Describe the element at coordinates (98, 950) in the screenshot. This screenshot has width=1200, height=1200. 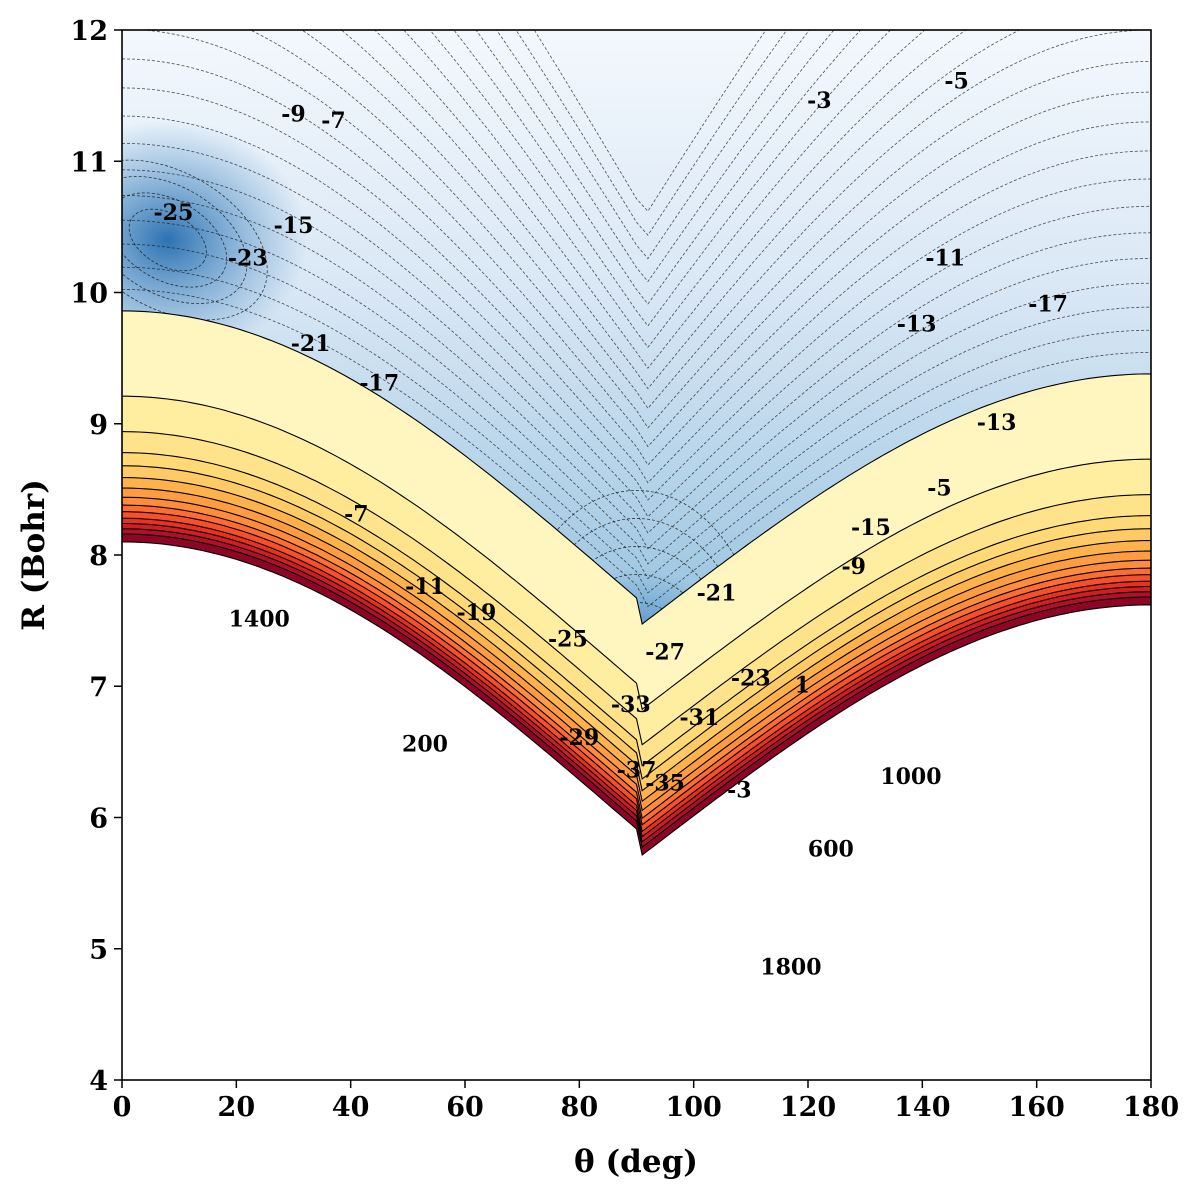
I see `y-tick-label: 5` at that location.